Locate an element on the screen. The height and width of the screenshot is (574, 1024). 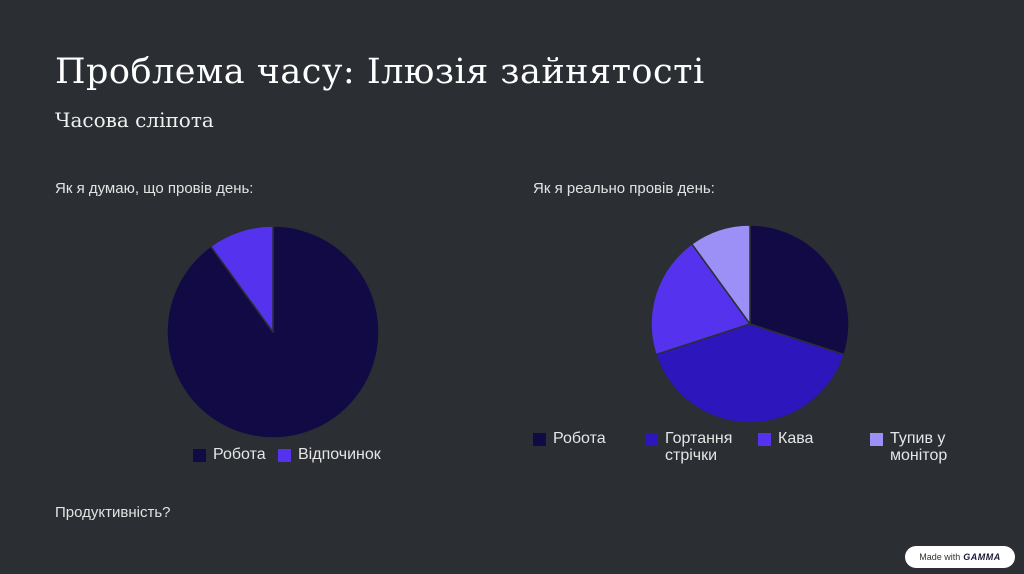
page-subtitle: Часова сліпота is located at coordinates (134, 120).